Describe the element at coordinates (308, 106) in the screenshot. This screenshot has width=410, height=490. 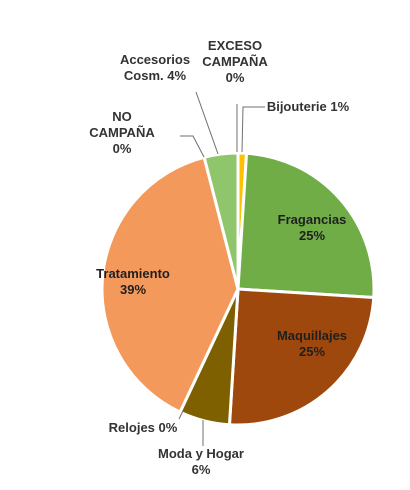
I see `data-label-bijouterie: Bijouterie 1%` at that location.